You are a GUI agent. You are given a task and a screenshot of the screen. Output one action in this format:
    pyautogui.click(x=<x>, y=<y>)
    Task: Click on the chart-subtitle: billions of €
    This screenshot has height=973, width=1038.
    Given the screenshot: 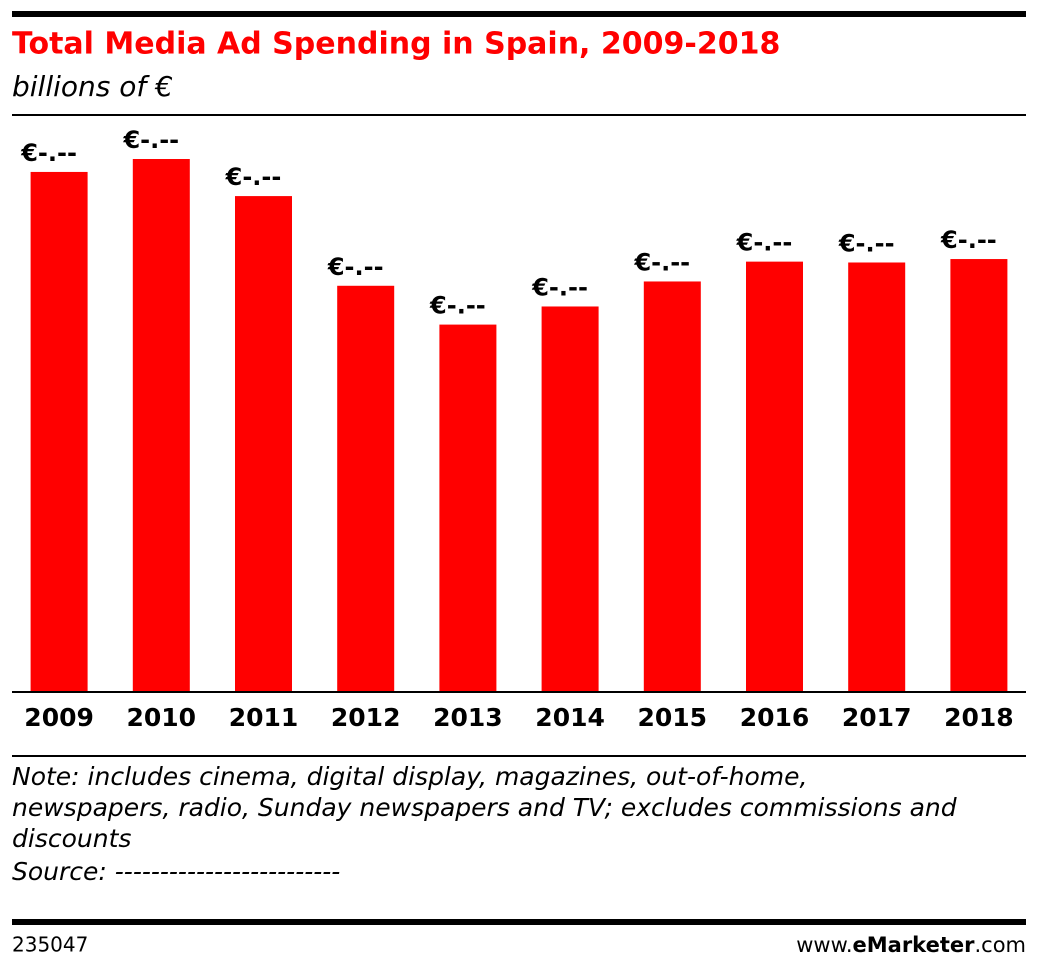 What is the action you would take?
    pyautogui.click(x=92, y=86)
    